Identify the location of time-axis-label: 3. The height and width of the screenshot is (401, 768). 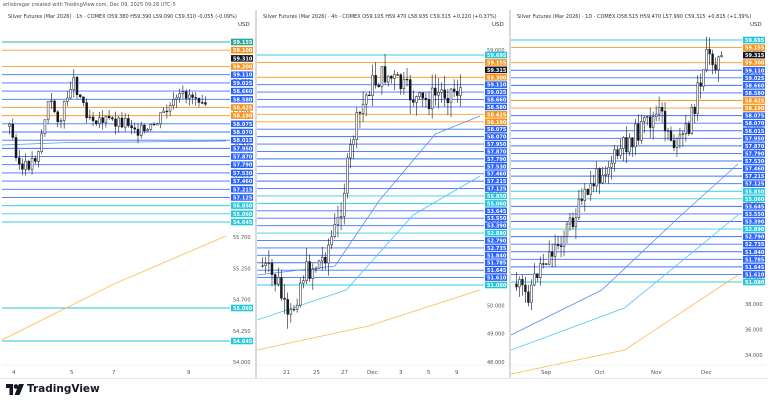
(401, 373).